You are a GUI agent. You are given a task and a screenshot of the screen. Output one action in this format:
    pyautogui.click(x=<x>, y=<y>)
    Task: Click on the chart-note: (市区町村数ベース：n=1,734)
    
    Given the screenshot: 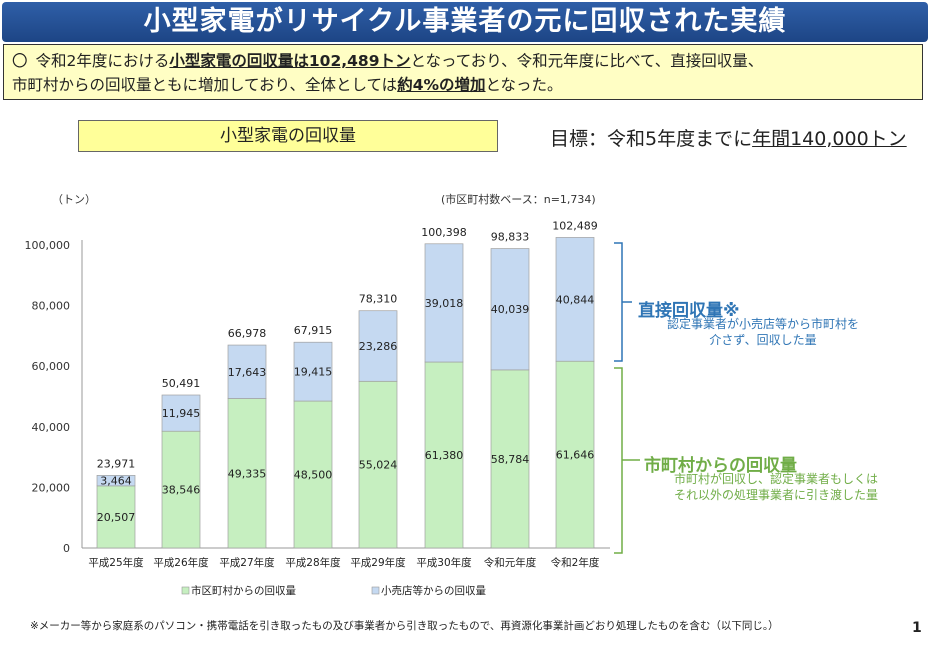 What is the action you would take?
    pyautogui.click(x=518, y=199)
    